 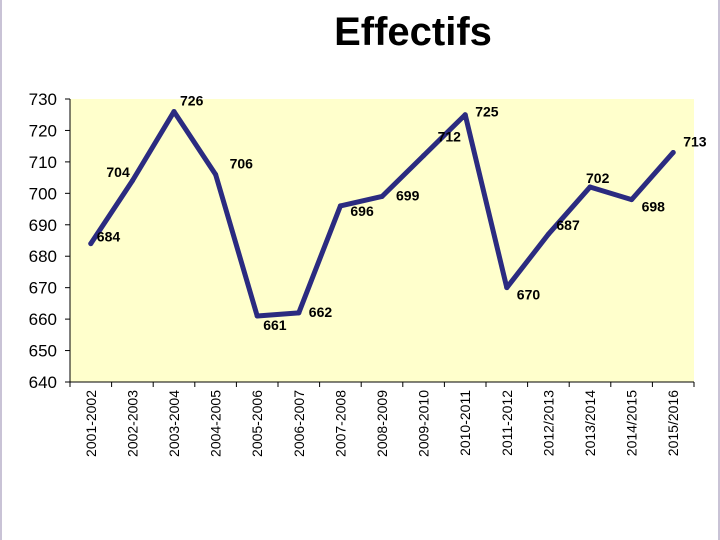 What do you see at coordinates (91, 423) in the screenshot?
I see `x-tick-label: 2001-2002` at bounding box center [91, 423].